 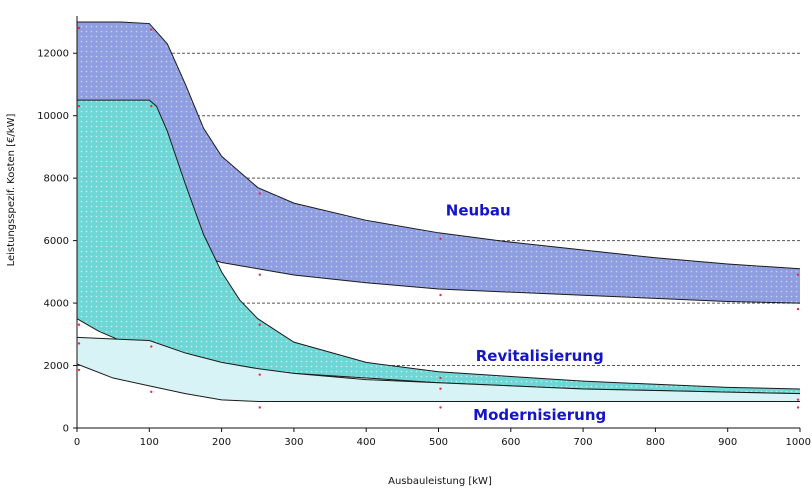 I want to click on x-tick-label: 900, so click(x=727, y=442).